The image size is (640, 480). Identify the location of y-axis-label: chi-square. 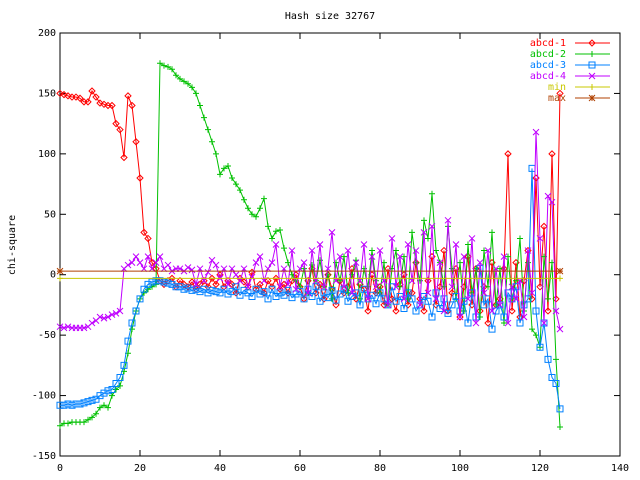
(12, 245).